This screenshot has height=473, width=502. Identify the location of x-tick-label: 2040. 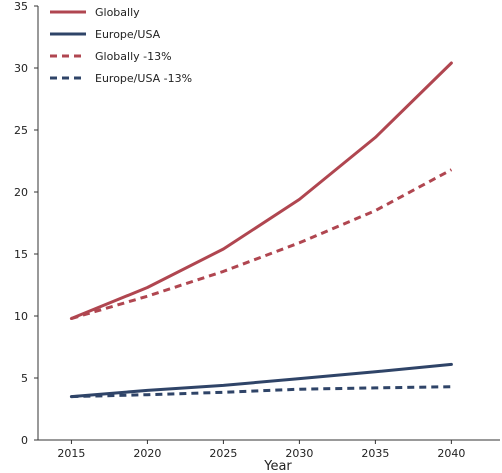
(451, 453).